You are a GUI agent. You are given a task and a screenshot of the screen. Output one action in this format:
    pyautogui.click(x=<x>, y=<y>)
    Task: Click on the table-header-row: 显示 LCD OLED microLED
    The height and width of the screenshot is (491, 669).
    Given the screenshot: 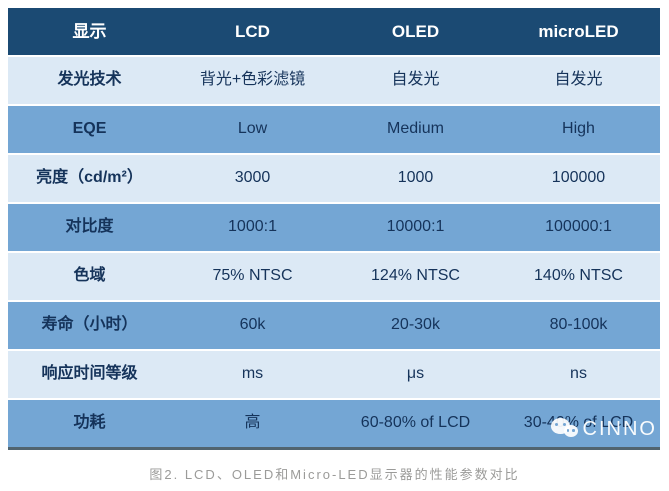 What is the action you would take?
    pyautogui.click(x=334, y=31)
    